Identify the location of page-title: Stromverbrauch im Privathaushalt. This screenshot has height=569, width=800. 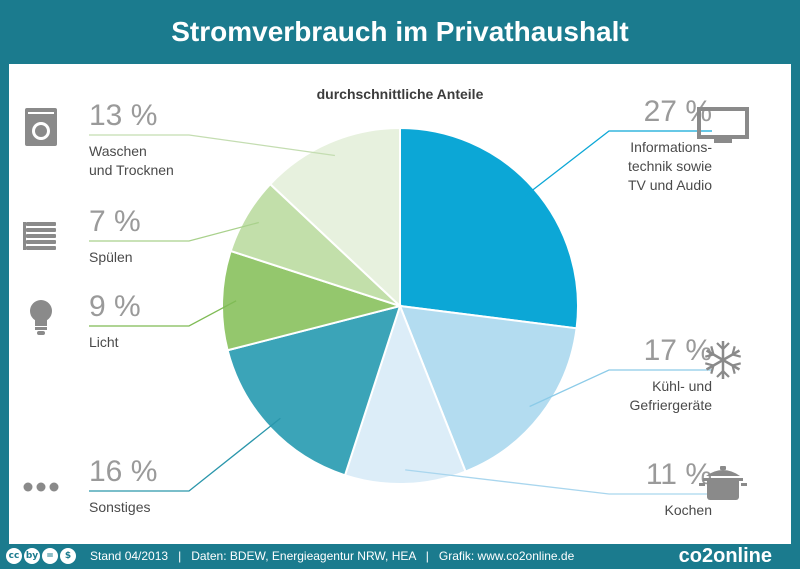
(400, 31).